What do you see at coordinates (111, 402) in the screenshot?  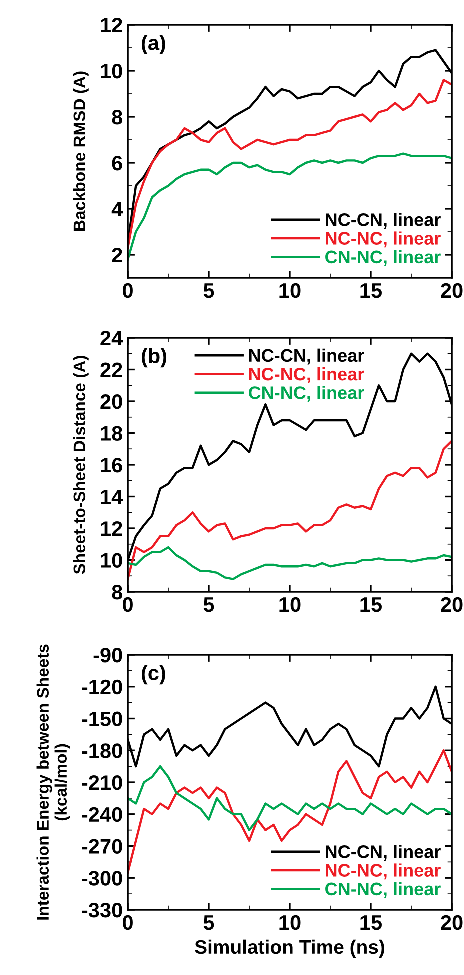 I see `y-tick-label: 20` at bounding box center [111, 402].